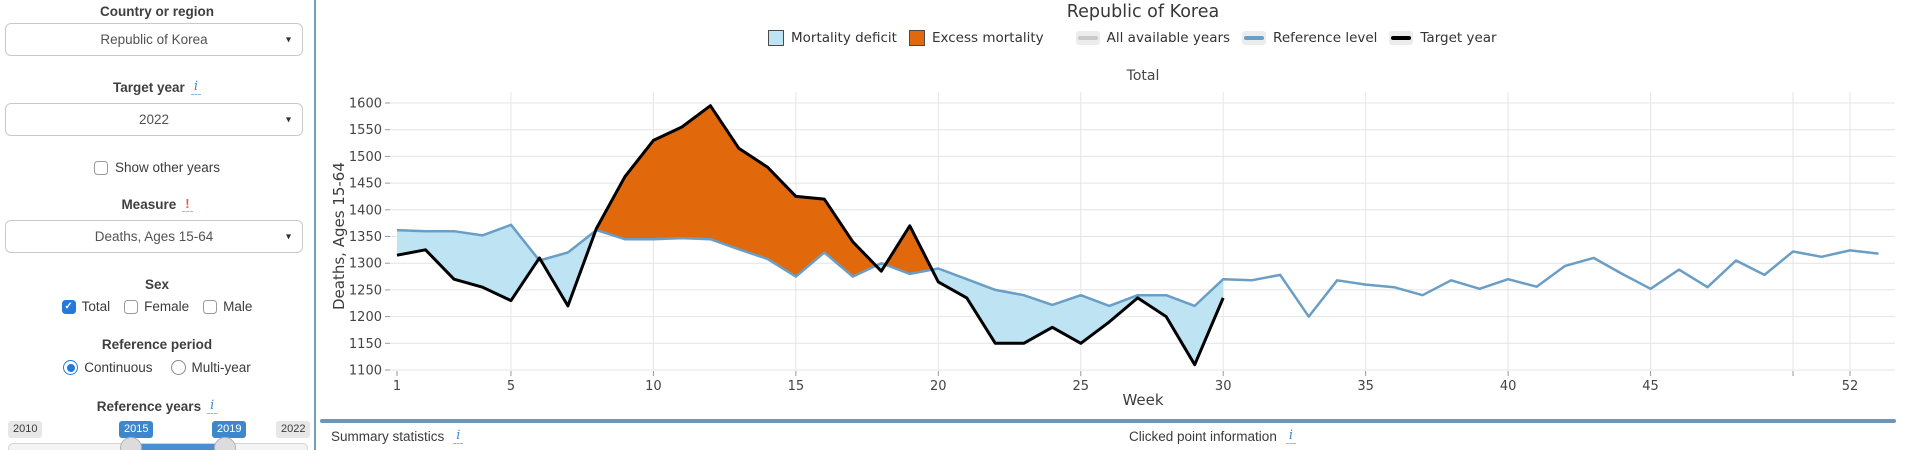  What do you see at coordinates (157, 344) in the screenshot?
I see `reference-period-label: Reference period` at bounding box center [157, 344].